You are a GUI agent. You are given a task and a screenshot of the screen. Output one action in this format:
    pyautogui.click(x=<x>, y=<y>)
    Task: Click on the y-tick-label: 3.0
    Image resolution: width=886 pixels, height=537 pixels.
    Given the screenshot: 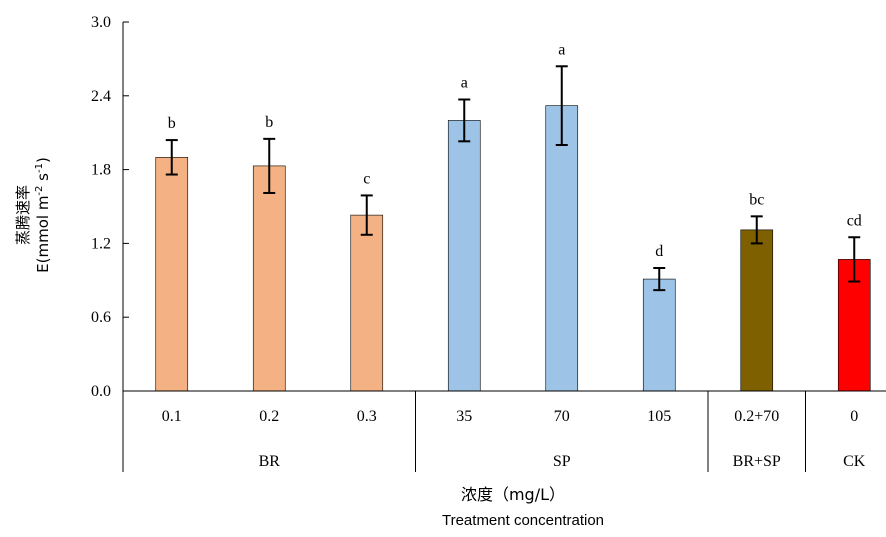 What is the action you would take?
    pyautogui.click(x=101, y=22)
    